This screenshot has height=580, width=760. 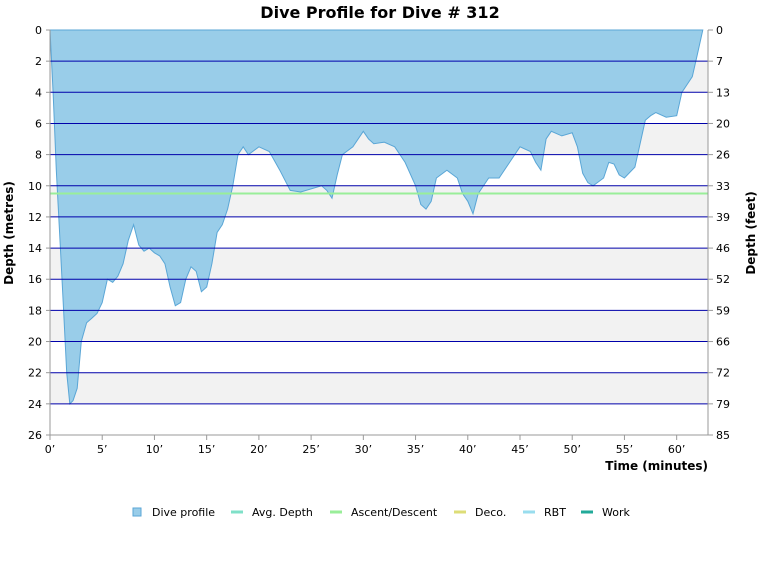 I want to click on legend-label: Ascent/Descent, so click(x=394, y=512).